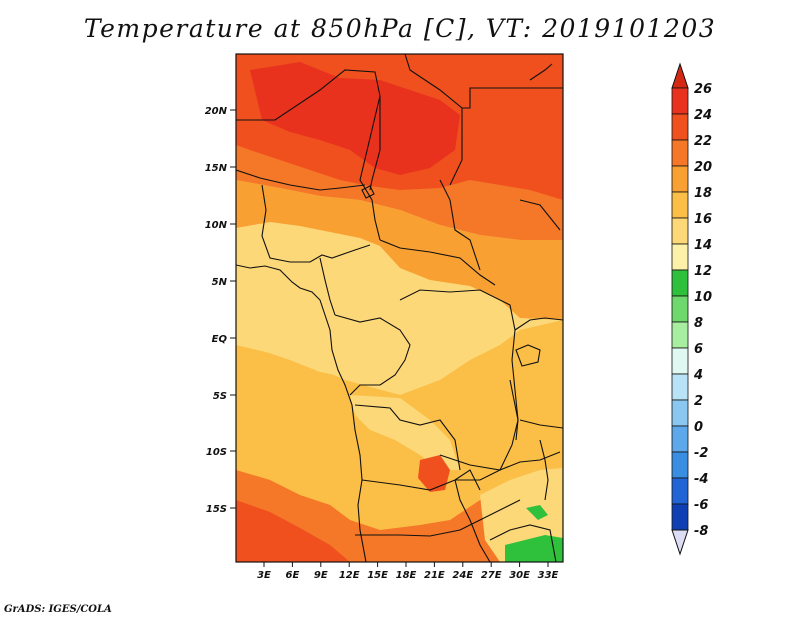 This screenshot has width=800, height=618. I want to click on colorbar-label: 0, so click(698, 427).